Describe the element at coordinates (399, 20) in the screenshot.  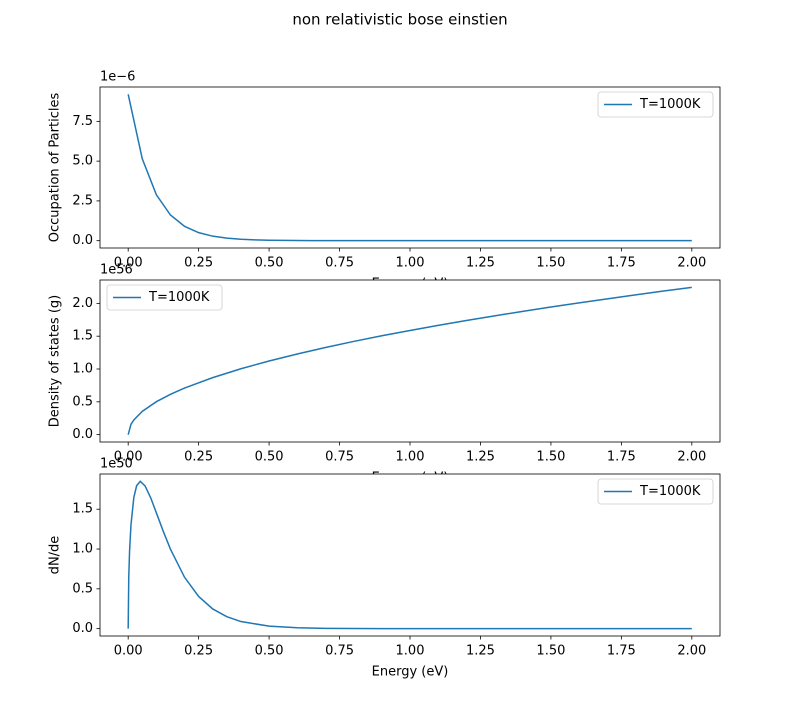
I see `figure-title: non relativistic bose einstien` at that location.